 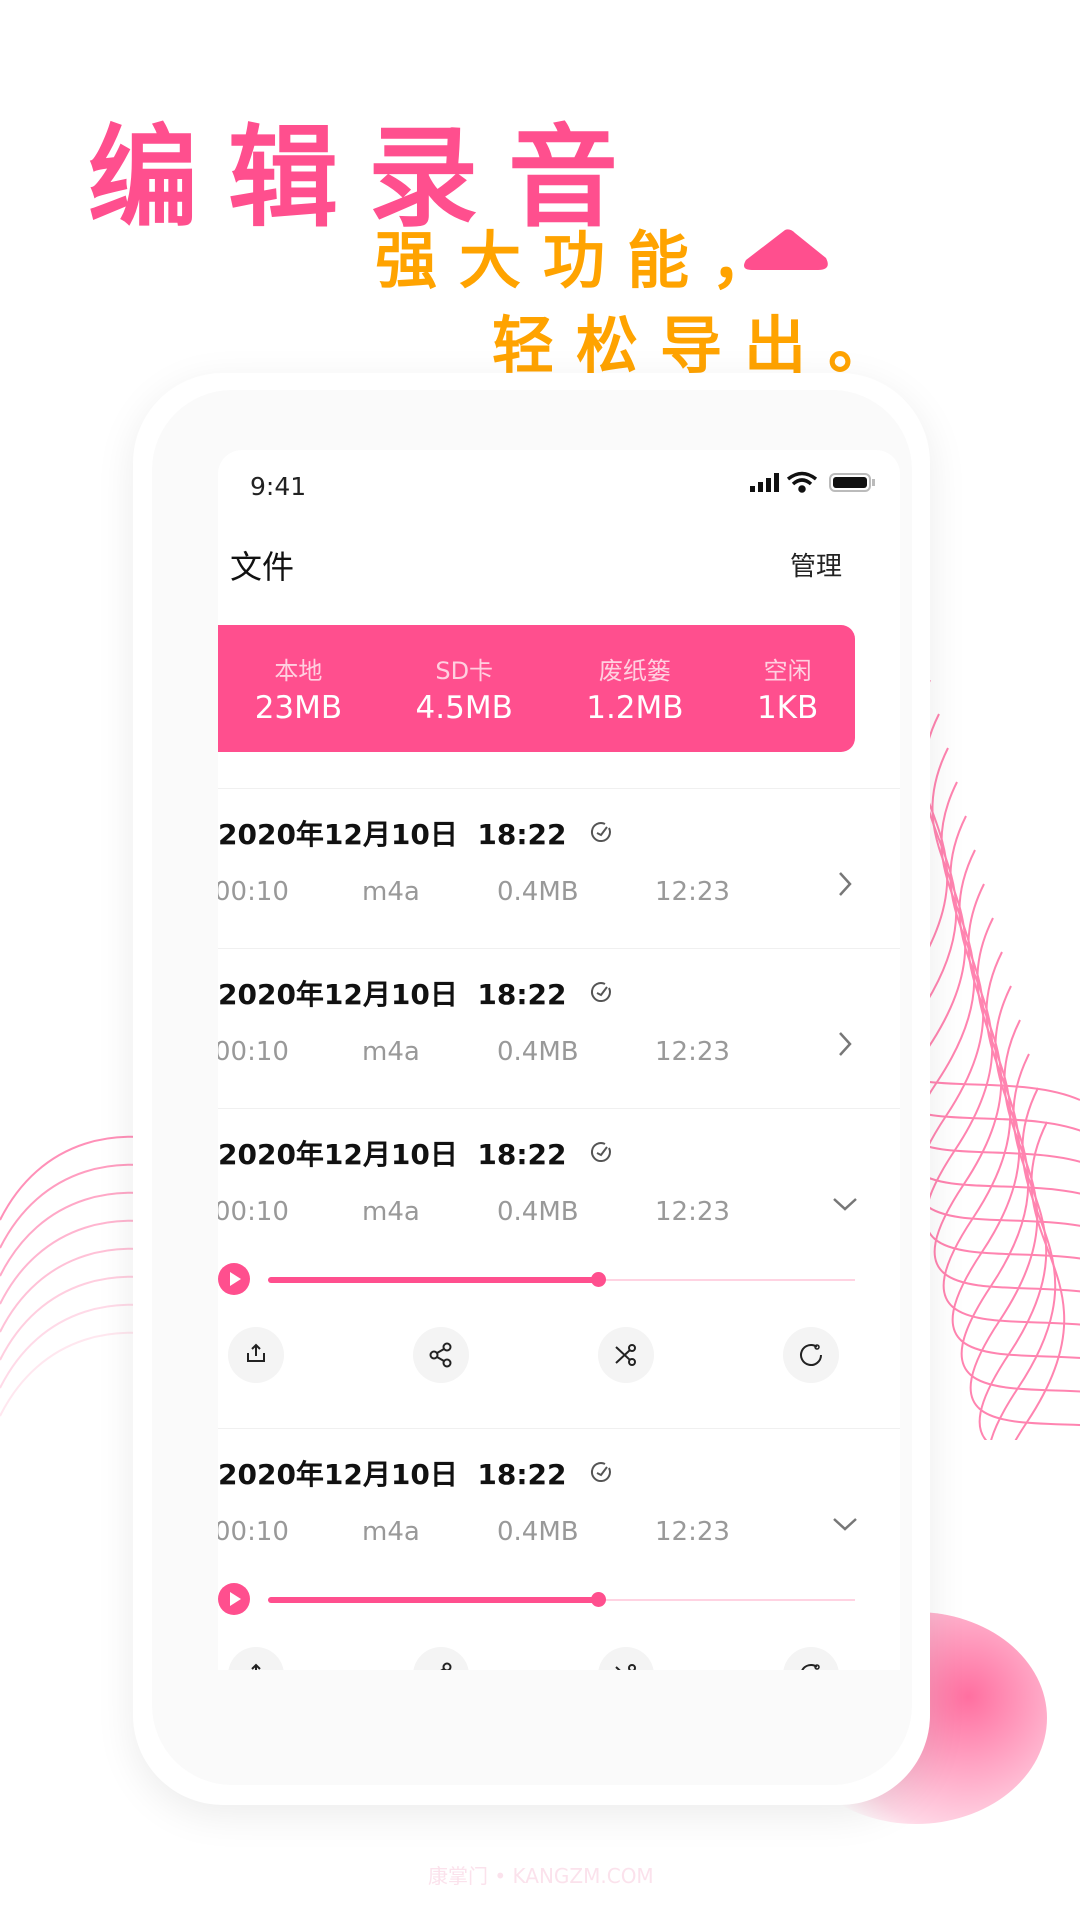 I want to click on page-title: 文件, so click(x=262, y=567).